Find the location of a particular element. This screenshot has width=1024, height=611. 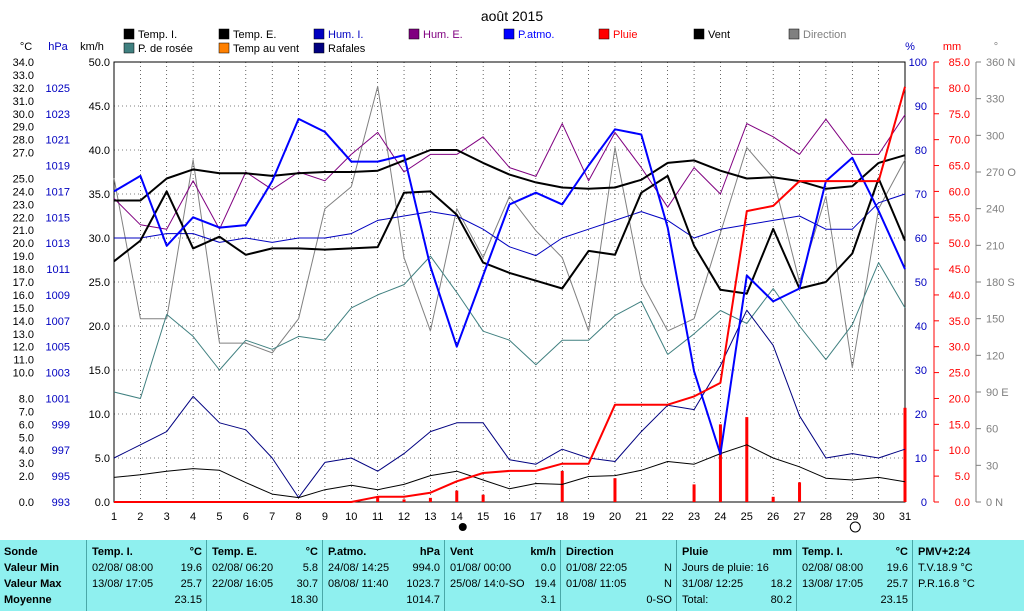

rain-tick-label: 35.0 is located at coordinates (959, 322).